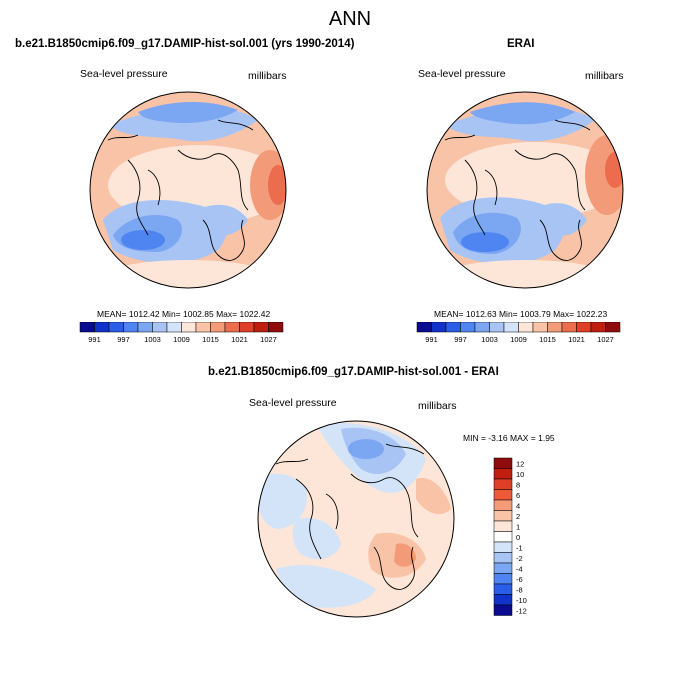  I want to click on obs-coastlines, so click(517, 190).